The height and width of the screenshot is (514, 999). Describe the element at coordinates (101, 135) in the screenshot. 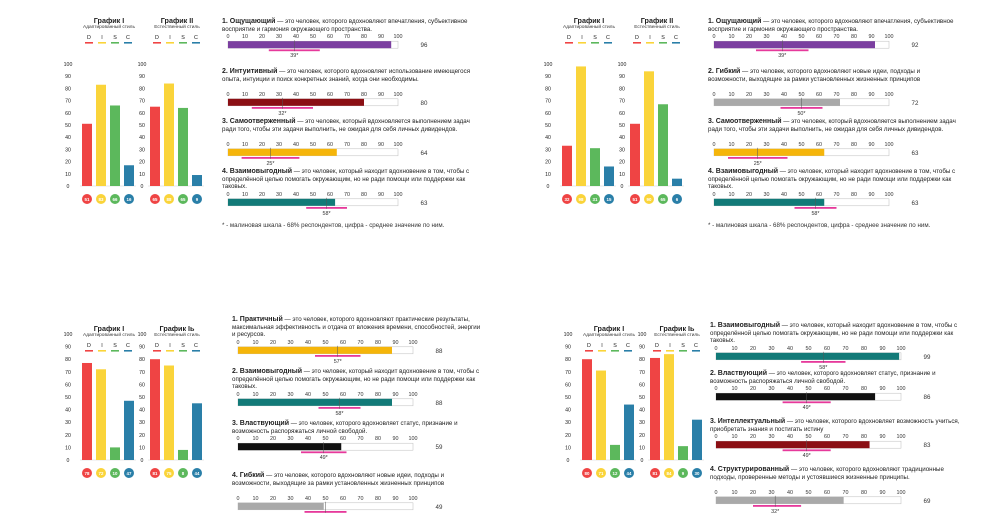

I see `bar-a-I` at that location.